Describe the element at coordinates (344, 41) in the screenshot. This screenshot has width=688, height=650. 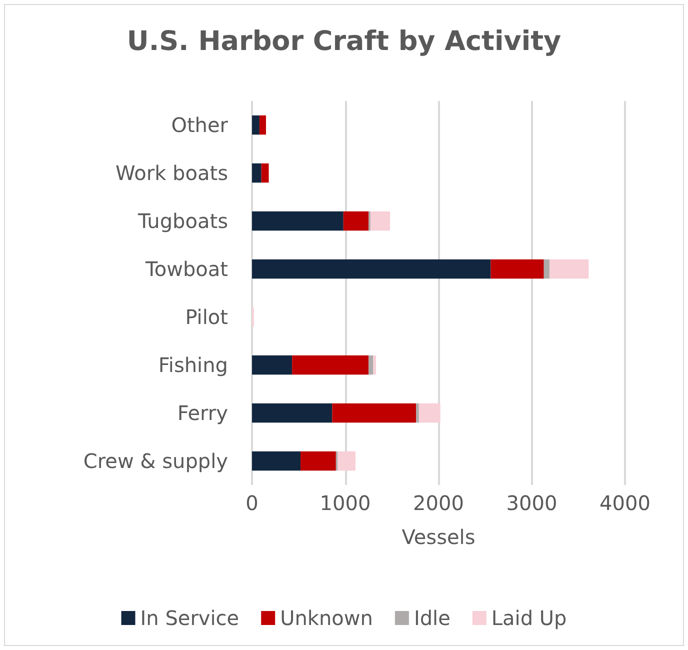
I see `chart-title: U.S. Harbor Craft by Activity` at that location.